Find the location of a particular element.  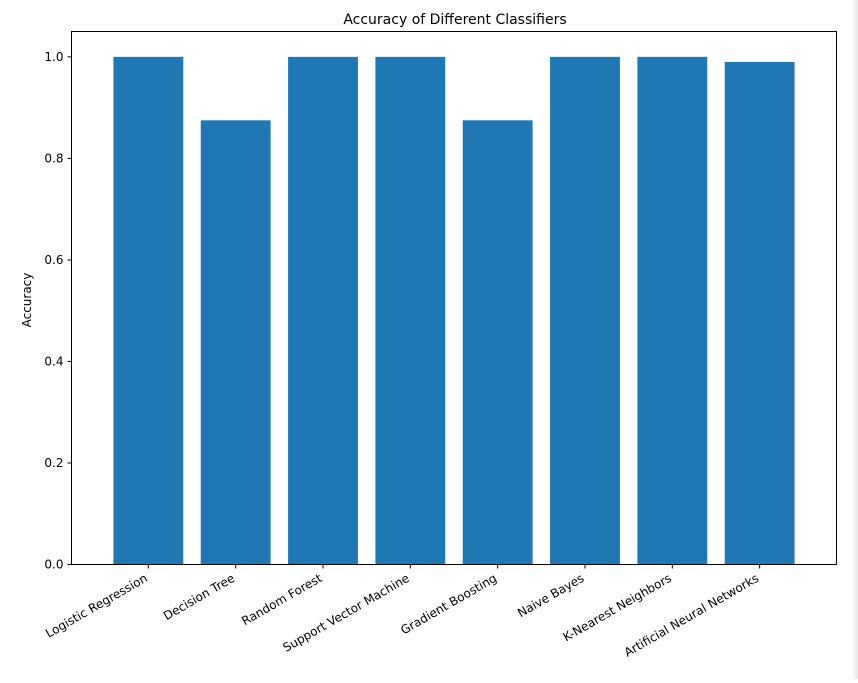

y-axis-label: Accuracy is located at coordinates (27, 300).